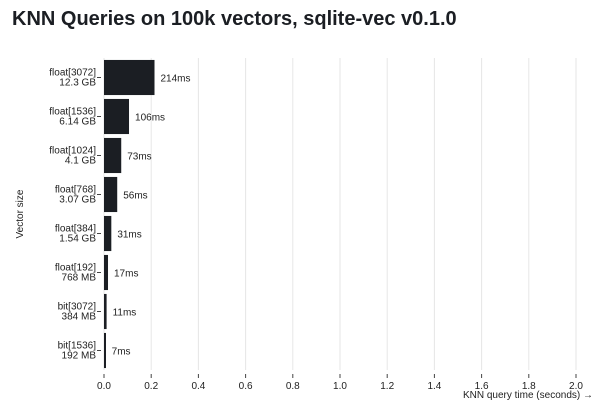 This screenshot has width=600, height=402. I want to click on data-label: 31ms, so click(129, 235).